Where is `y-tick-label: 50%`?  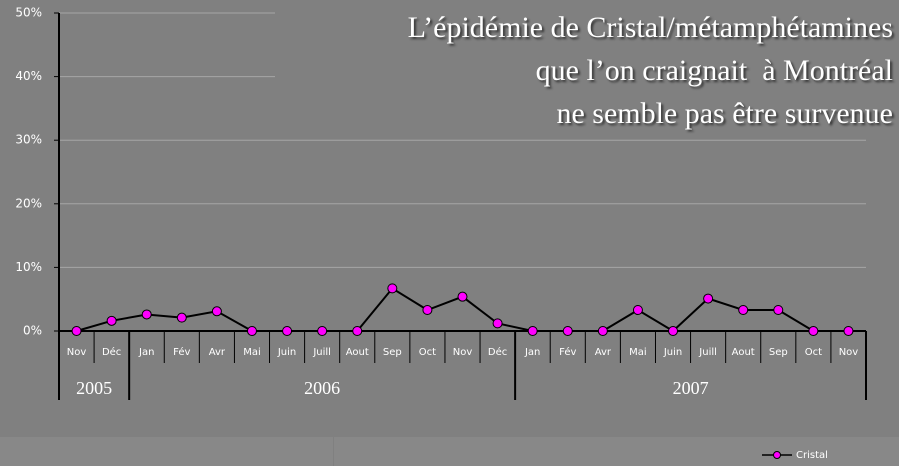 y-tick-label: 50% is located at coordinates (28, 13).